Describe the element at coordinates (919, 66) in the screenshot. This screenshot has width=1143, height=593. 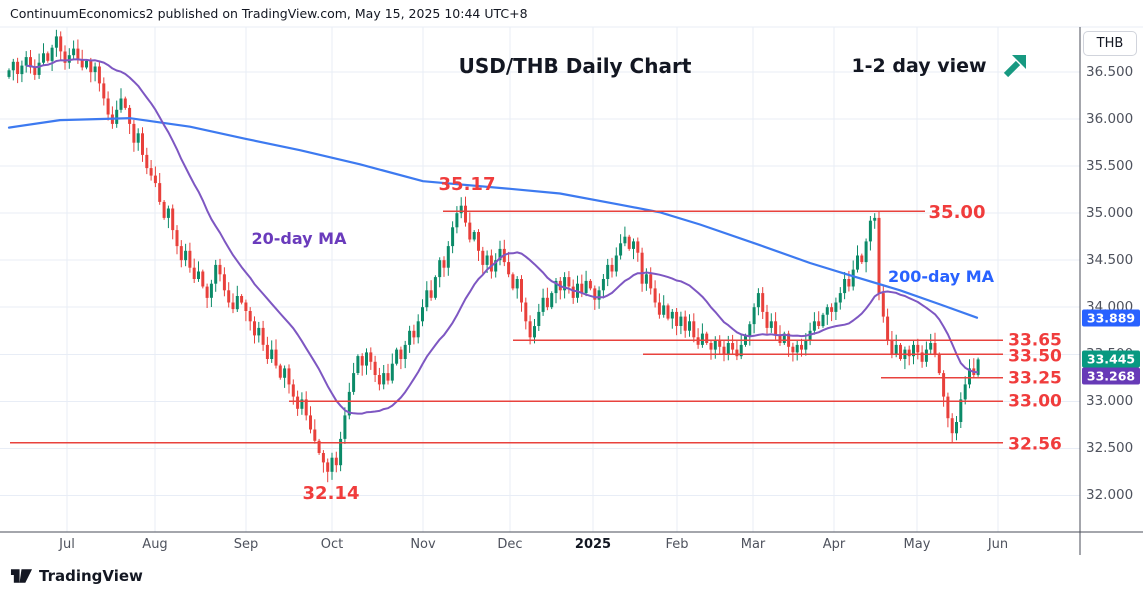
I see `view-horizon-label: 1-2 day view` at that location.